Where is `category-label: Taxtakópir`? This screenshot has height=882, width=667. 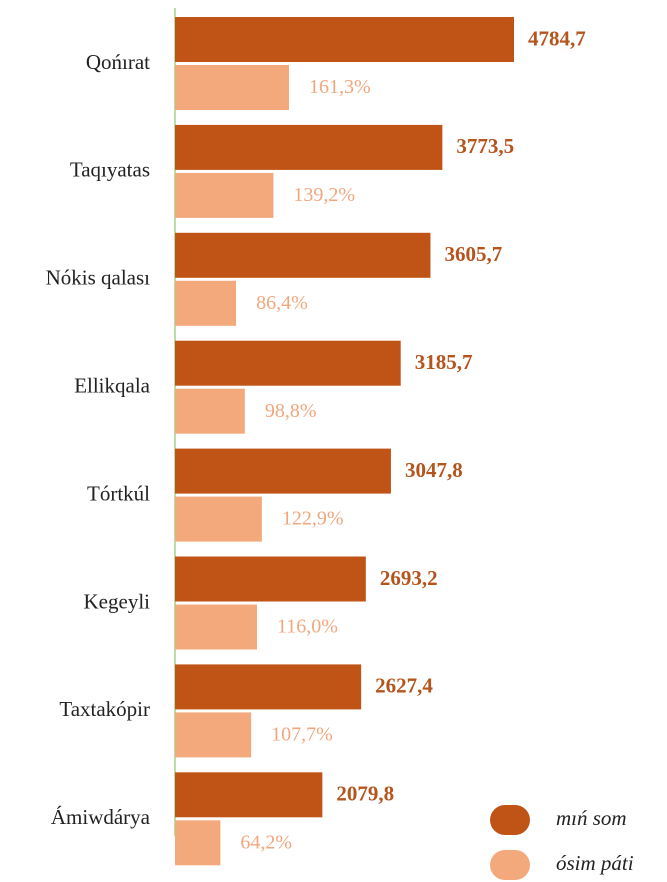
category-label: Taxtakópir is located at coordinates (104, 709).